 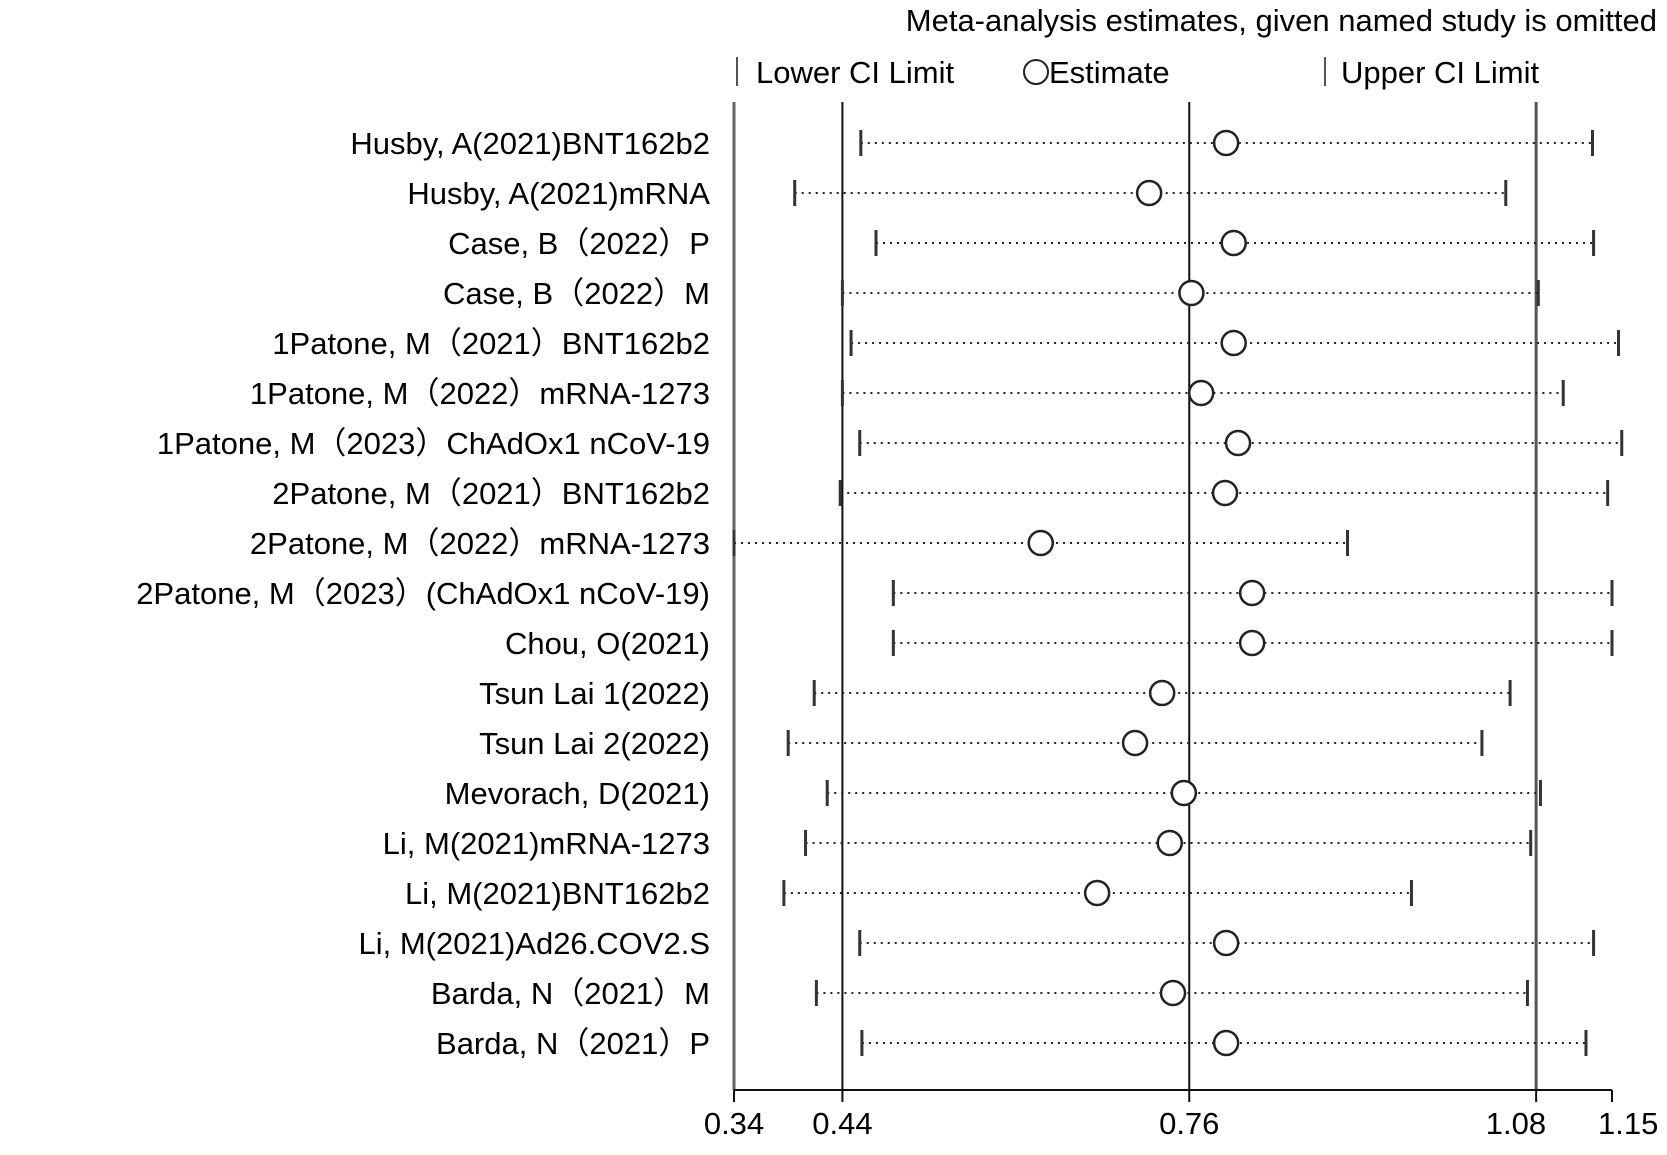 What do you see at coordinates (800, 543) in the screenshot?
I see `study-row: 2Patone, M（2022）mRNA-1273` at bounding box center [800, 543].